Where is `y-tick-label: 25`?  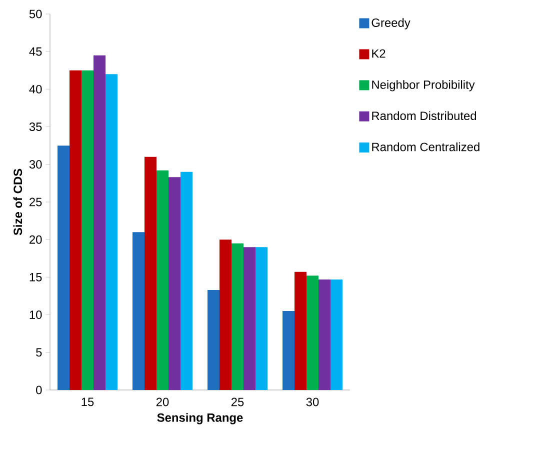 y-tick-label: 25 is located at coordinates (36, 202).